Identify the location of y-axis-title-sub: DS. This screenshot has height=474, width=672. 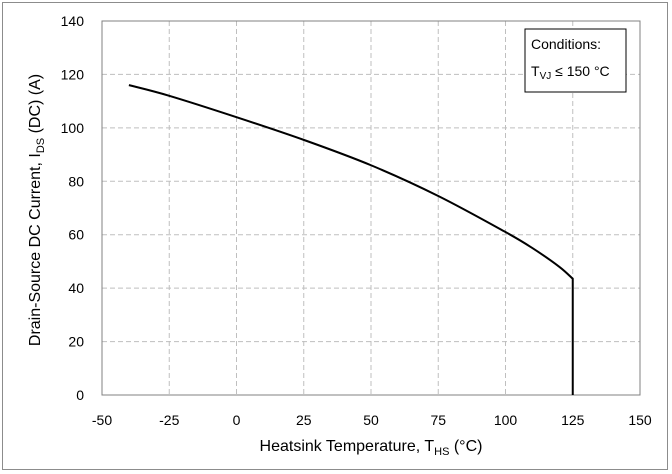
(41, 145).